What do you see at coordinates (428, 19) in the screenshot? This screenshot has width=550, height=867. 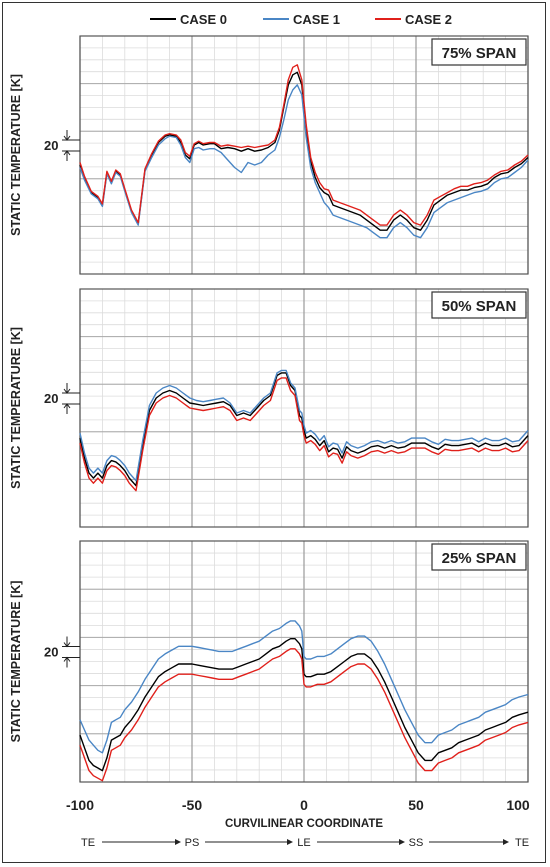 I see `legend-label-case-2: CASE 2` at bounding box center [428, 19].